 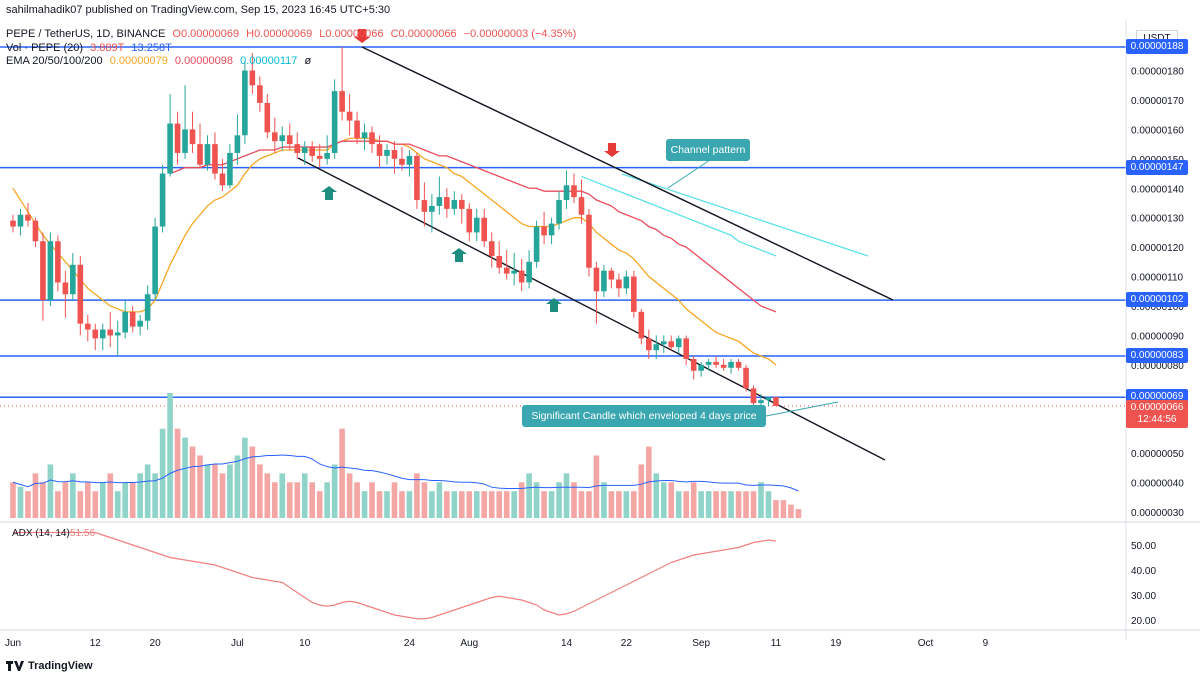 I want to click on adx-line, so click(x=395, y=575).